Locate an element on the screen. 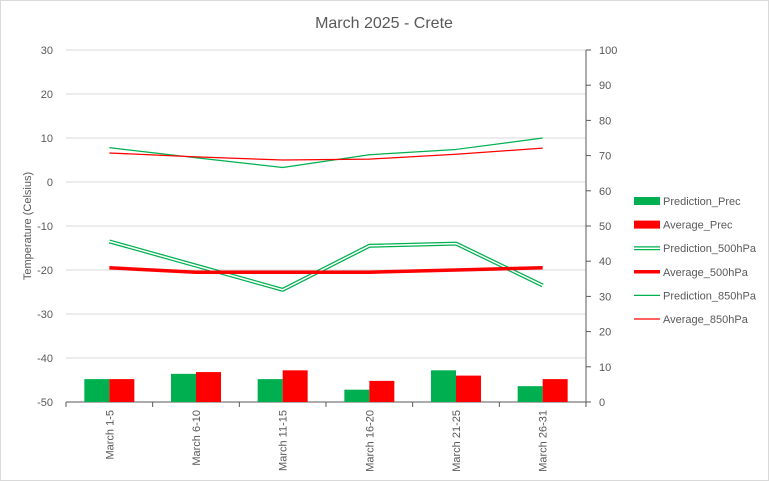 Image resolution: width=769 pixels, height=481 pixels. y-axis-title: Temperature (Celsius) is located at coordinates (28, 226).